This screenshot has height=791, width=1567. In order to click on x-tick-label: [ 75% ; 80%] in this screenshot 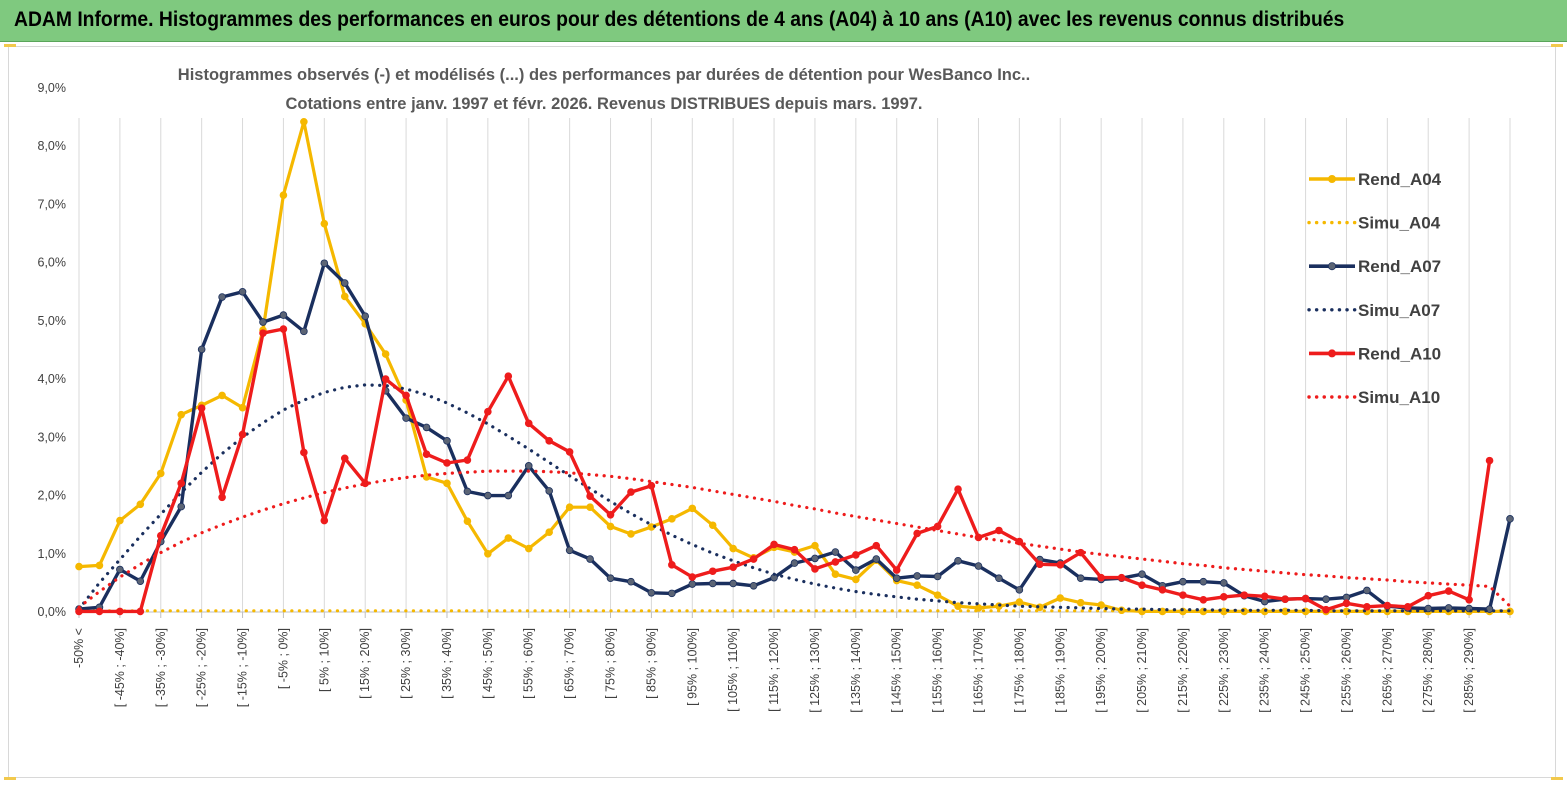, I will do `click(611, 663)`.